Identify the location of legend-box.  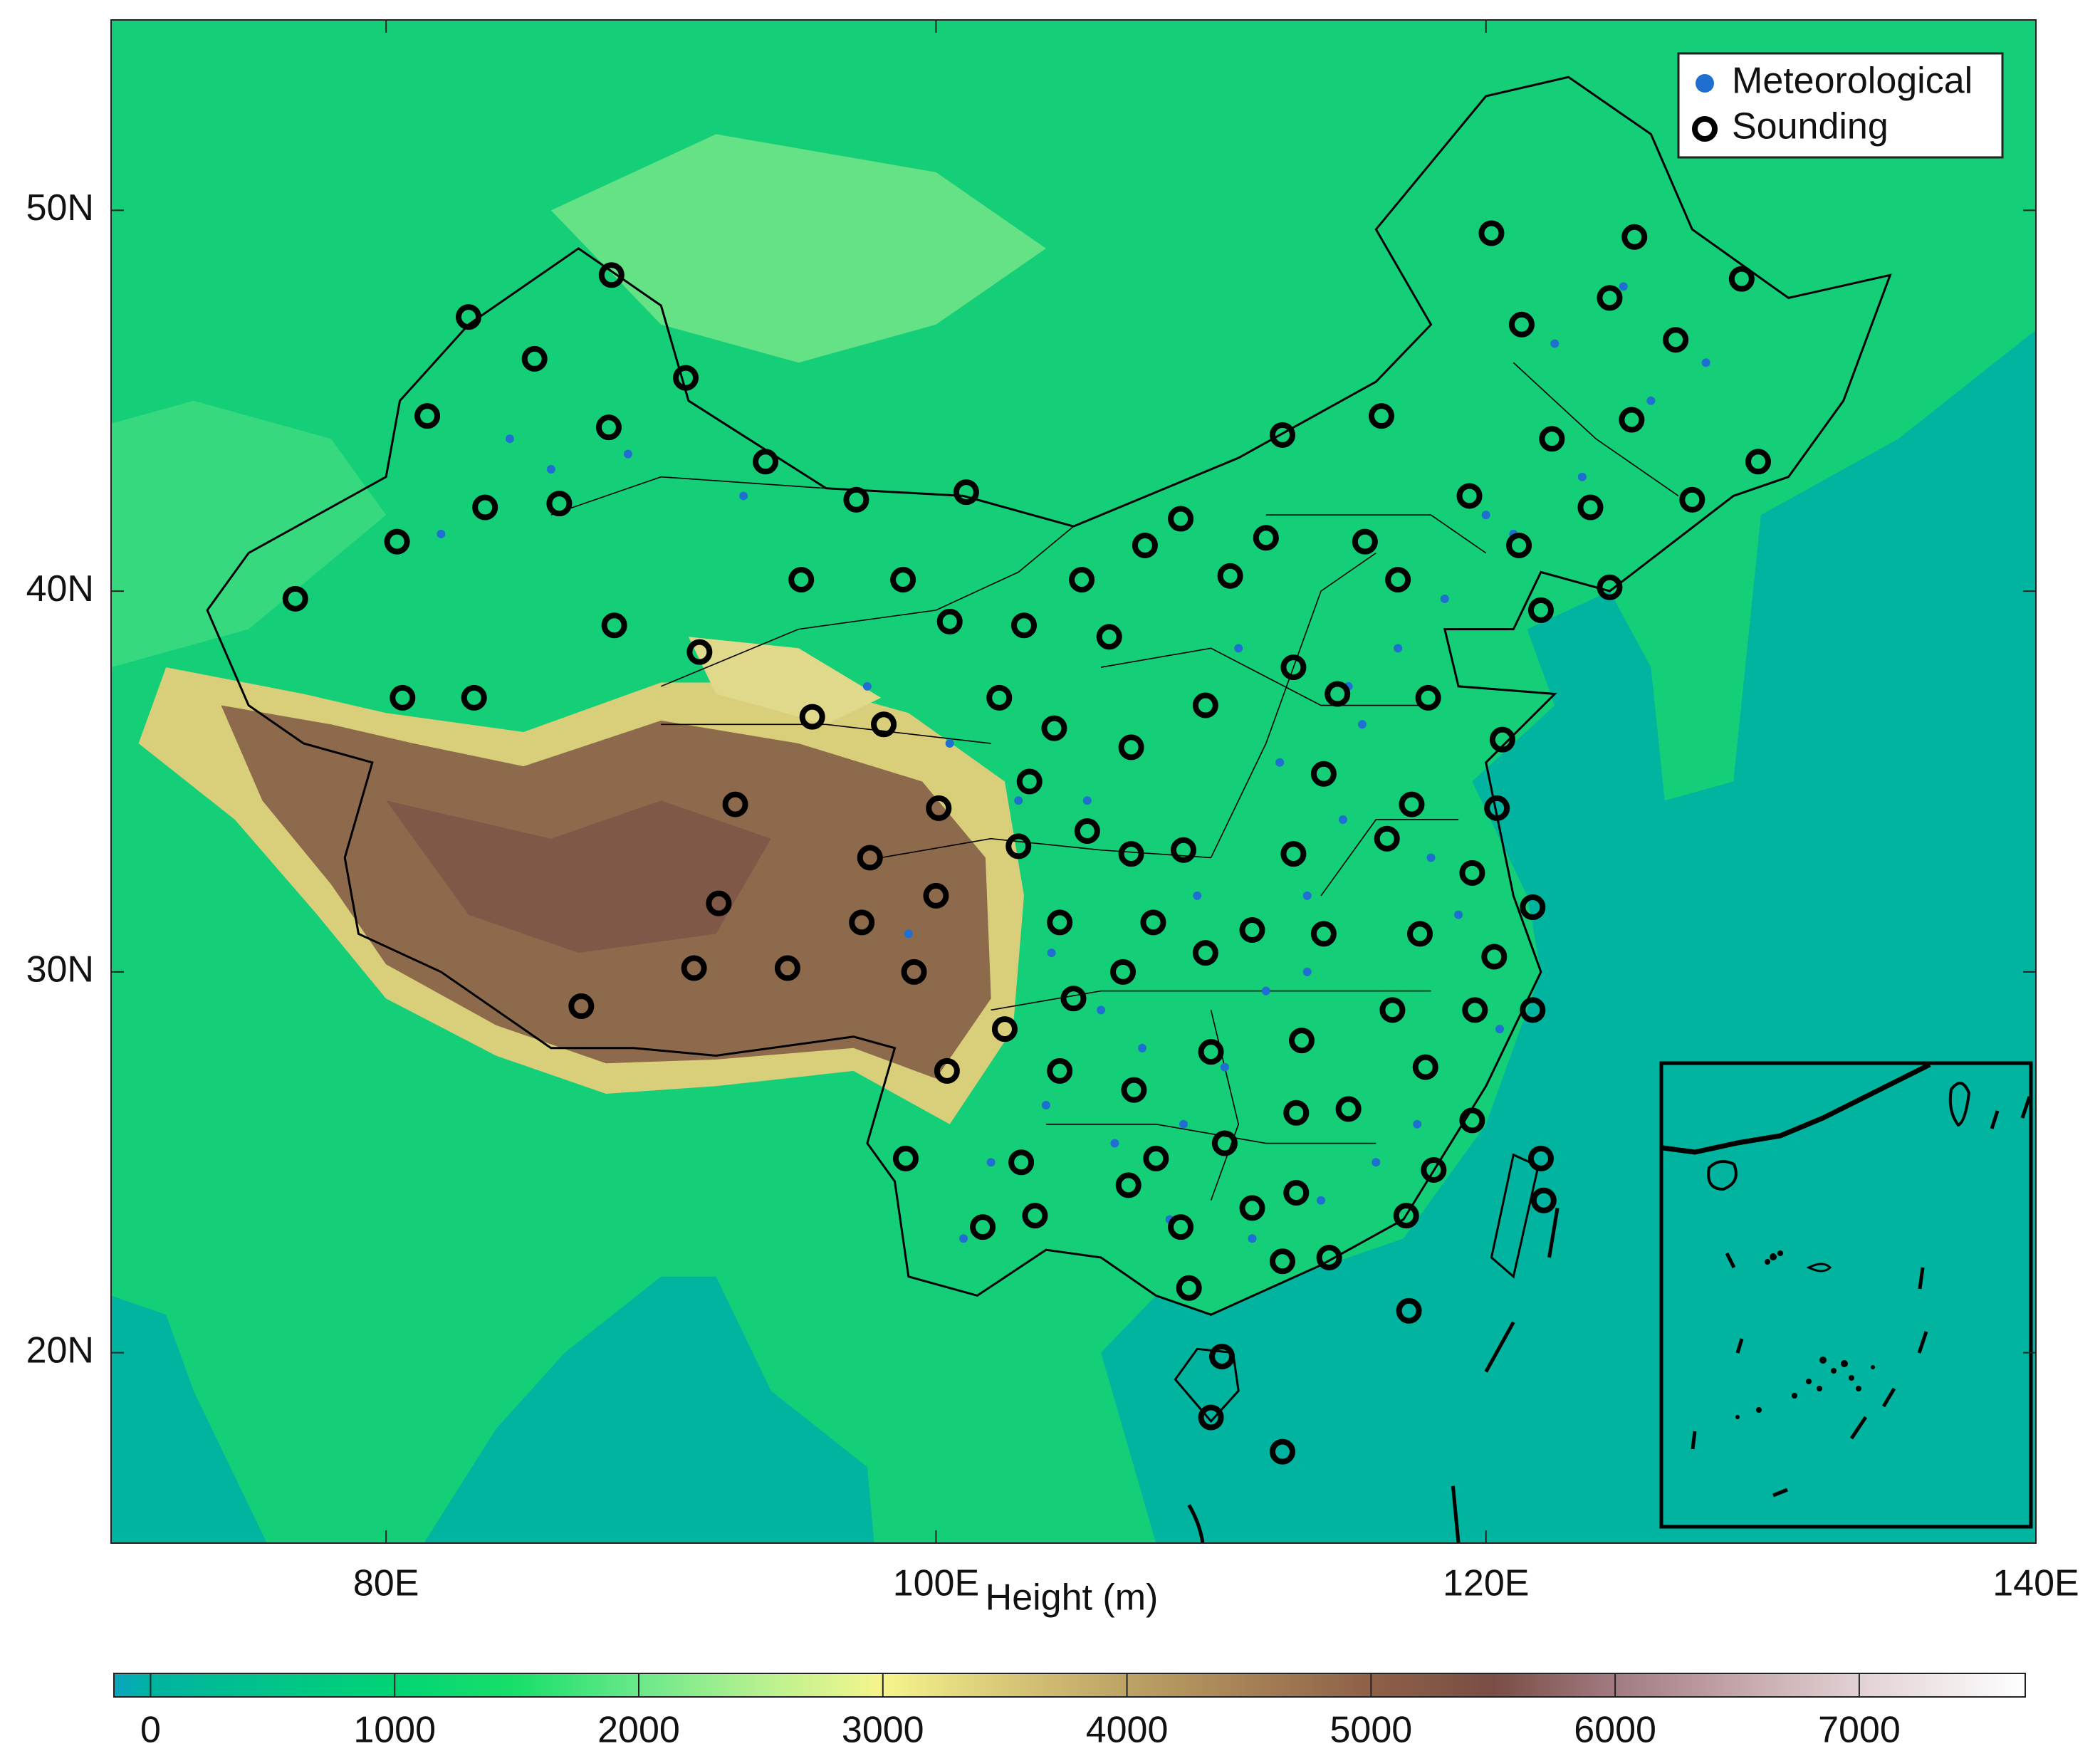
(1841, 106).